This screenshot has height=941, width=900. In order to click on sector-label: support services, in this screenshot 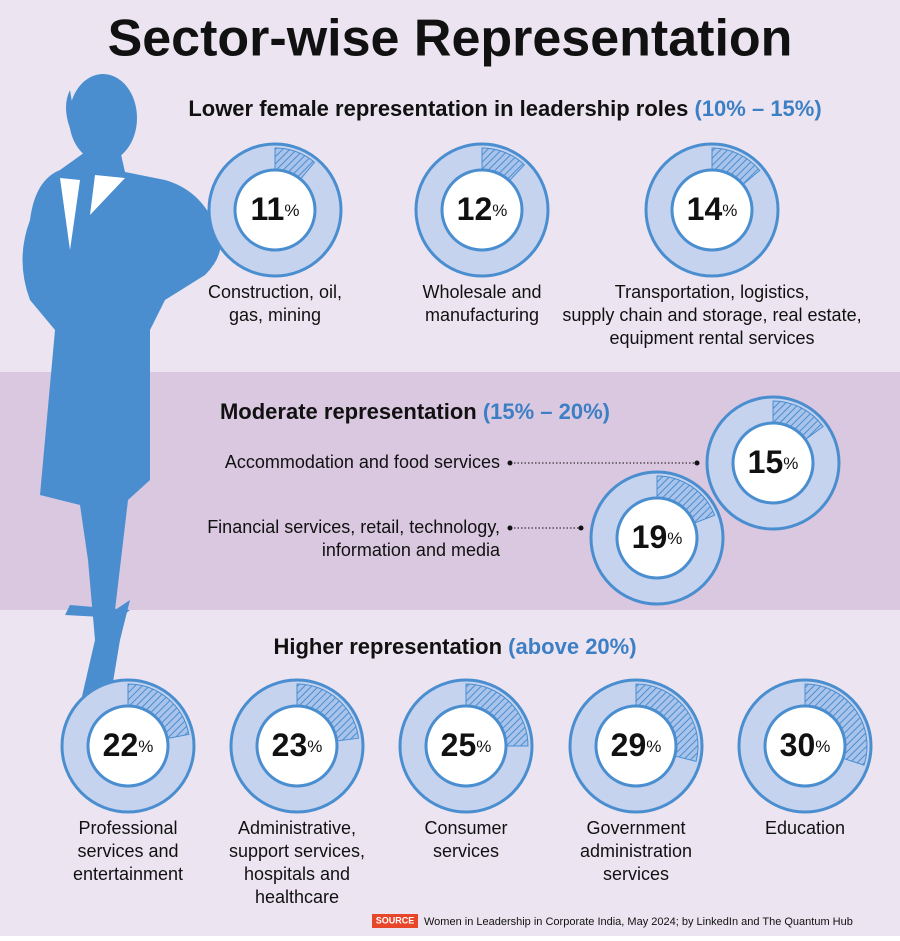, I will do `click(297, 851)`.